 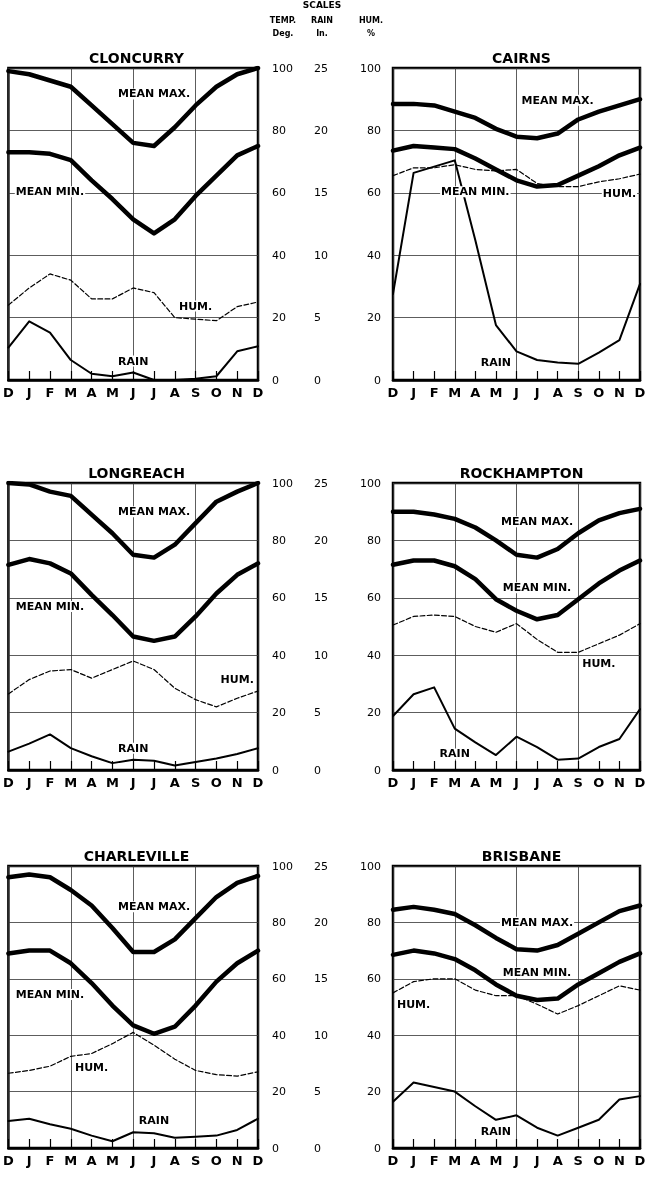 I want to click on y-axis-title: HUM. %, so click(x=371, y=27).